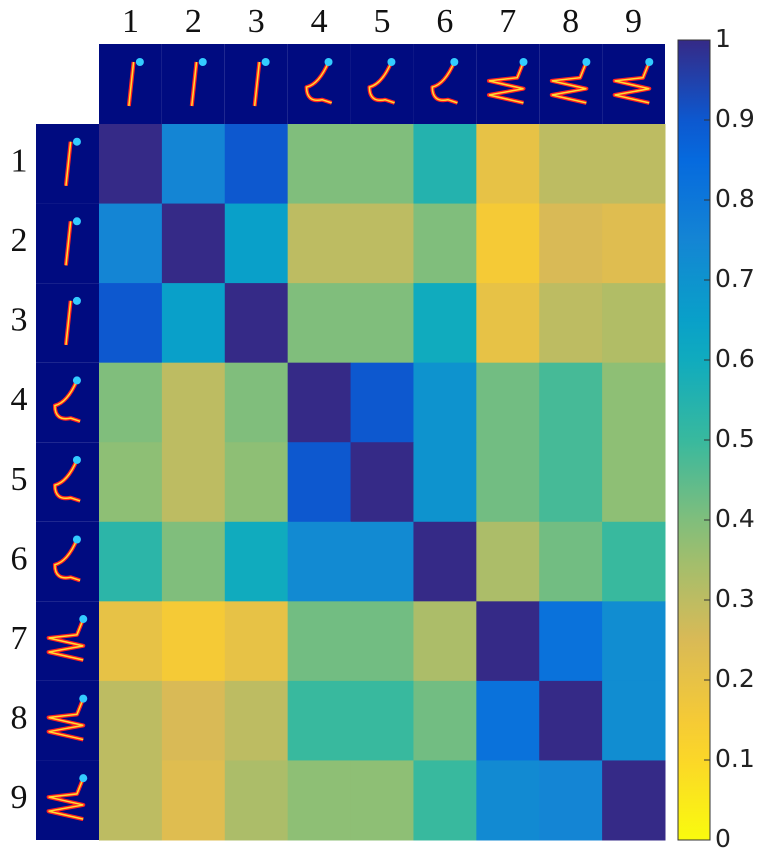 The width and height of the screenshot is (765, 861). Describe the element at coordinates (319, 21) in the screenshot. I see `x-tick-label: 4` at that location.